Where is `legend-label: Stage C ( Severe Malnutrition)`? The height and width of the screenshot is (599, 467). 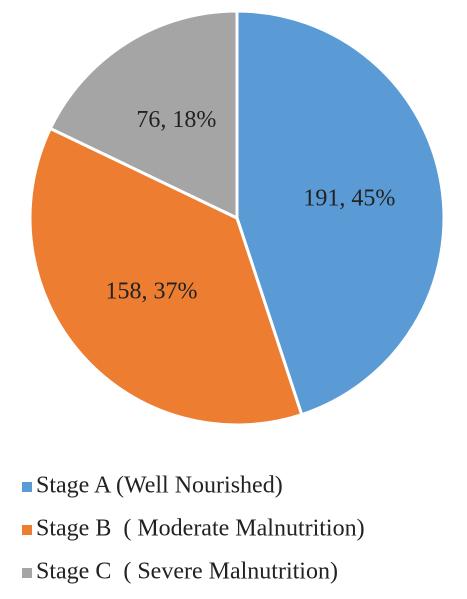
legend-label: Stage C ( Severe Malnutrition) is located at coordinates (187, 572).